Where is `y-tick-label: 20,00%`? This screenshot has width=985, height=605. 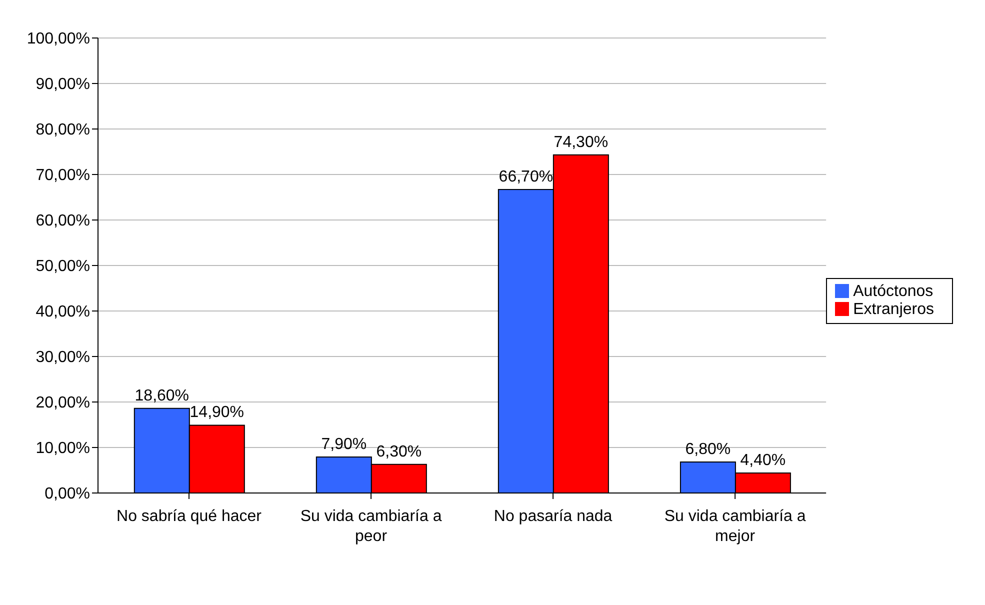
y-tick-label: 20,00% is located at coordinates (63, 403).